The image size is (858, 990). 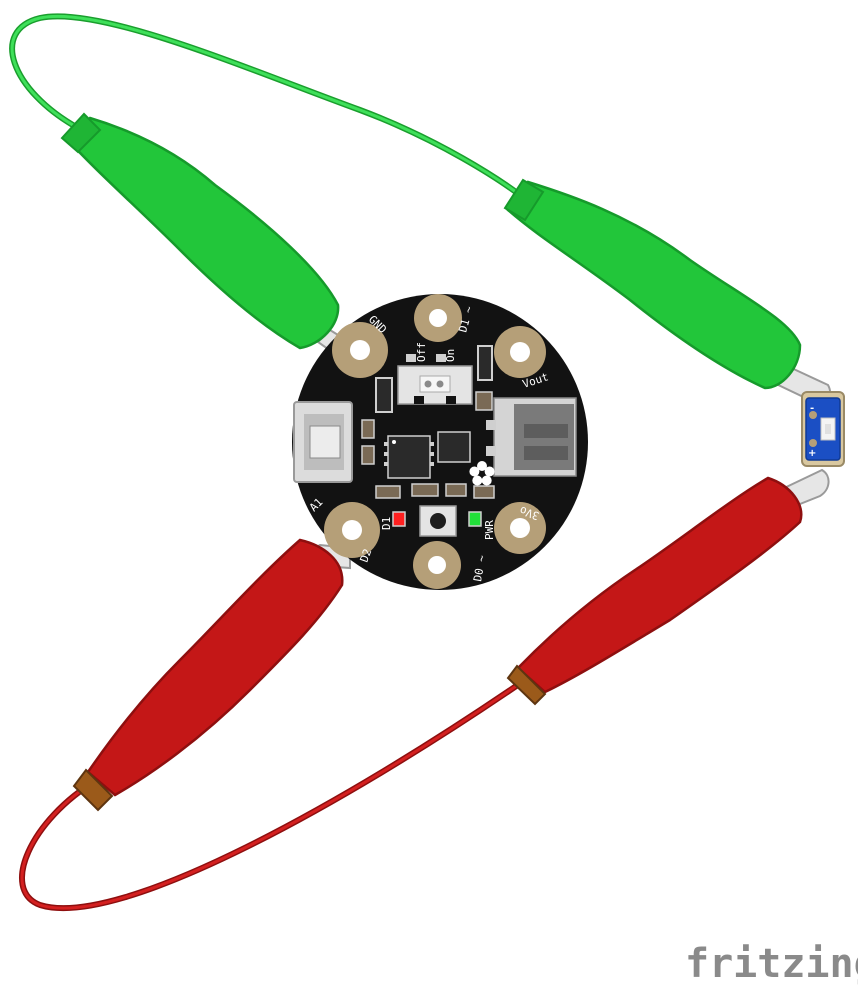 What do you see at coordinates (520, 528) in the screenshot?
I see `pad-3vo` at bounding box center [520, 528].